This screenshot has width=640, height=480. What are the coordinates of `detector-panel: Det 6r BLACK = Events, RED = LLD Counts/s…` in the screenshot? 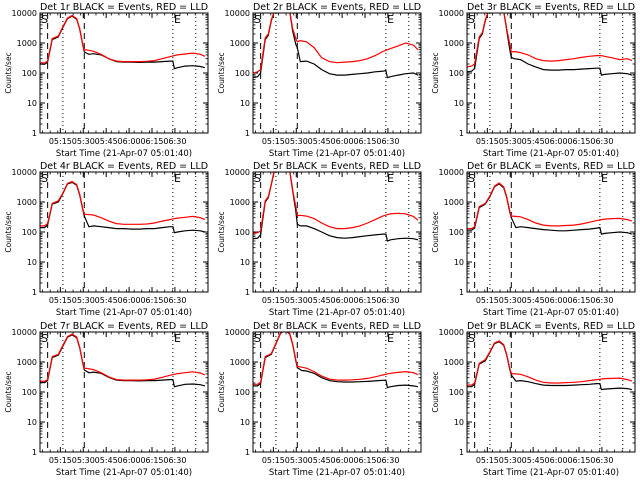 It's located at (533, 239).